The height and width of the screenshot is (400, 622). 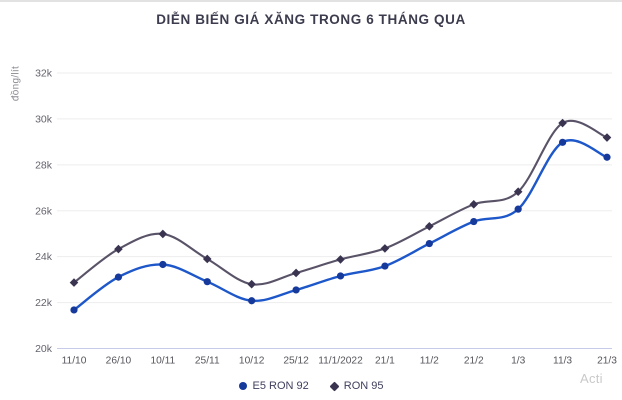 I want to click on x-tick-label: 11/2, so click(x=429, y=361).